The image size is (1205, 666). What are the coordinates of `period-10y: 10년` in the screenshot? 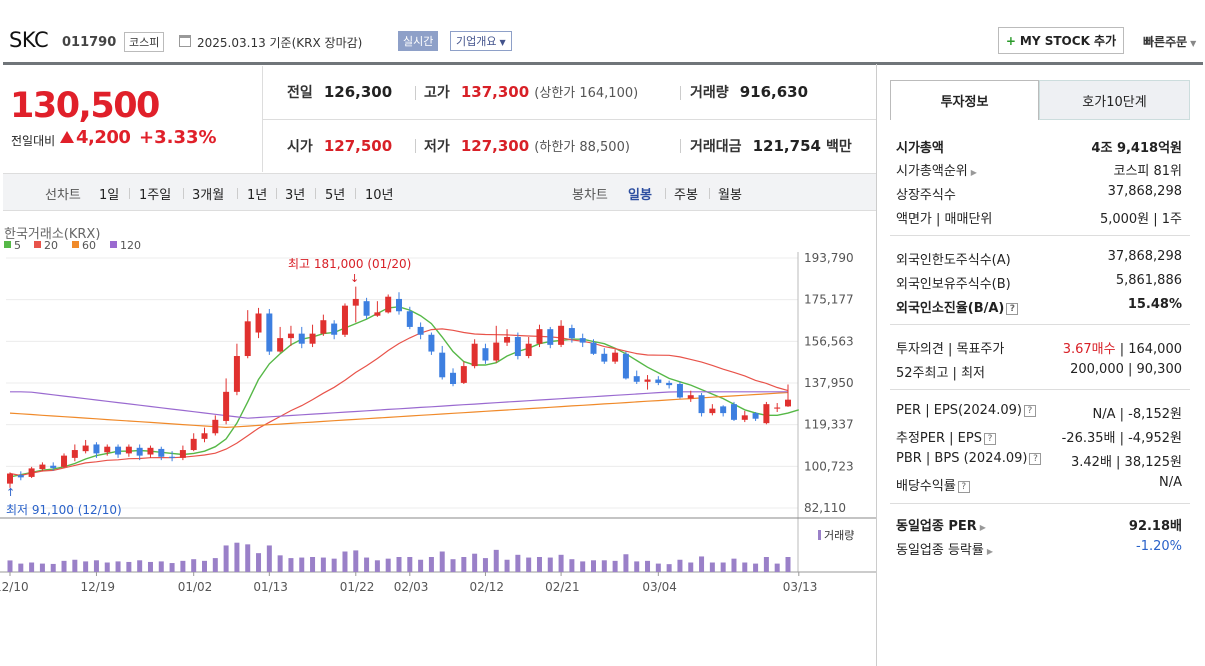 It's located at (379, 195).